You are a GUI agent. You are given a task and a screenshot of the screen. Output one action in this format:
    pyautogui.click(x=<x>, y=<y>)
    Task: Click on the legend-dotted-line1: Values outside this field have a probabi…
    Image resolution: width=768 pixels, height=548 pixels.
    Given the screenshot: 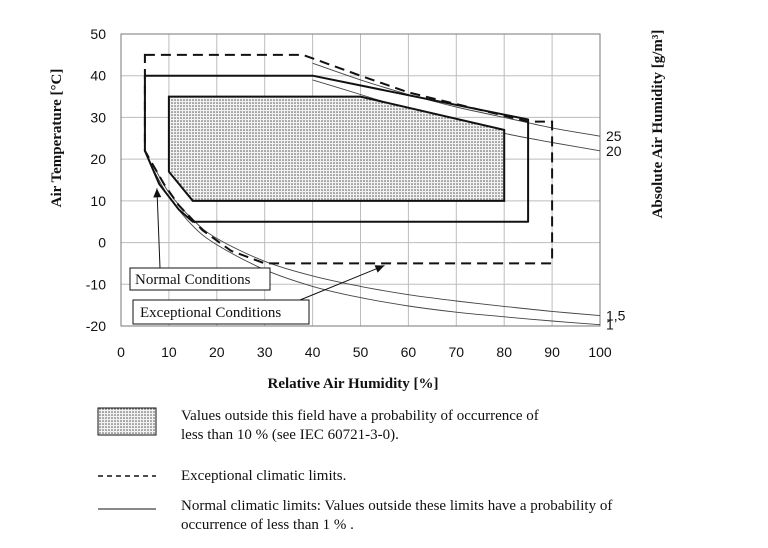 What is the action you would take?
    pyautogui.click(x=360, y=416)
    